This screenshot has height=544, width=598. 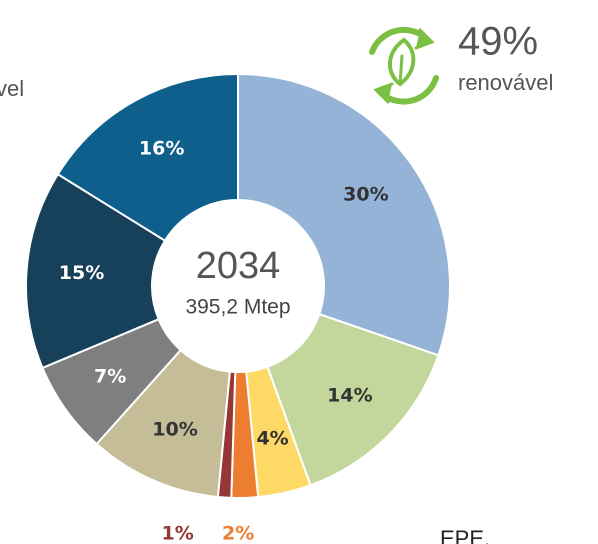 What do you see at coordinates (505, 82) in the screenshot?
I see `badge-label: renovável` at bounding box center [505, 82].